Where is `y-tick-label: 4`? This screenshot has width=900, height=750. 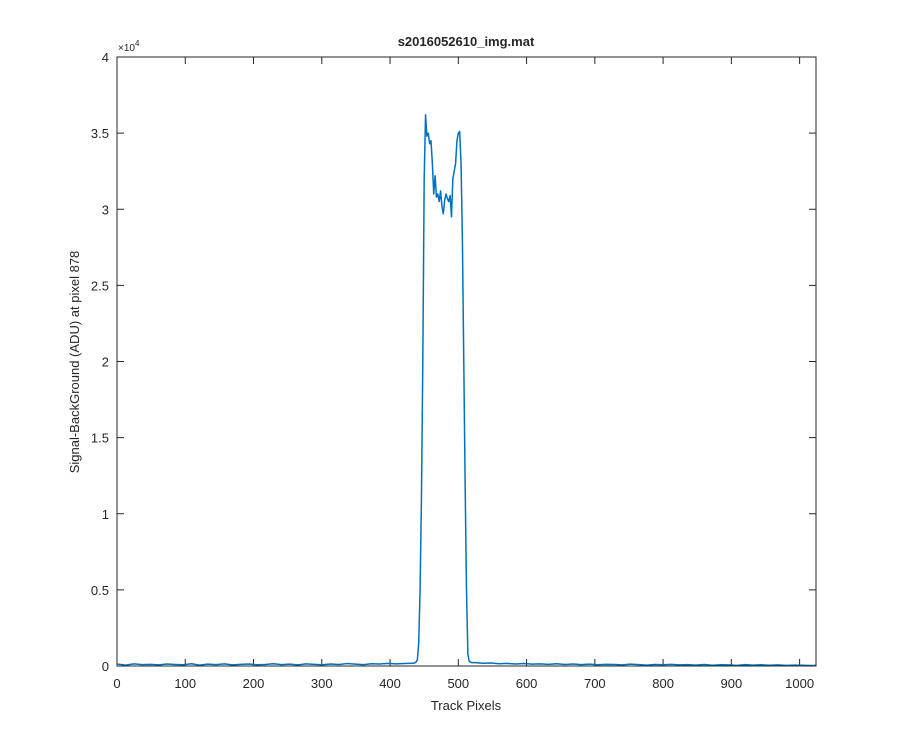
y-tick-label: 4 is located at coordinates (105, 57).